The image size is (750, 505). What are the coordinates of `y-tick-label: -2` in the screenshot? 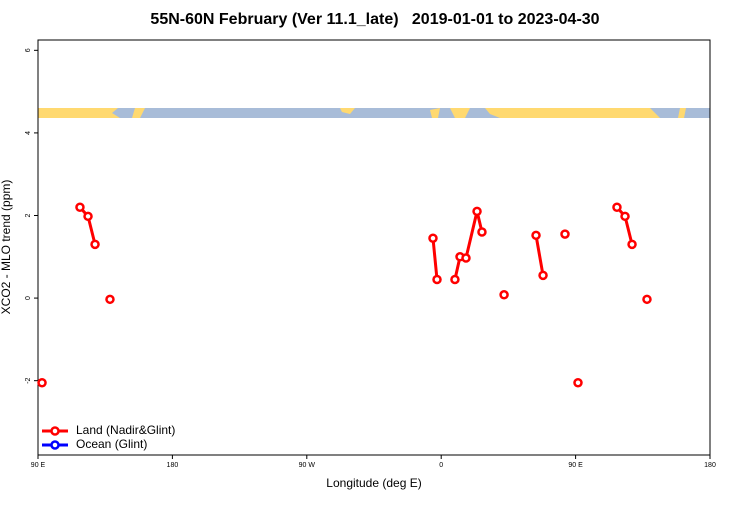 It's located at (28, 380).